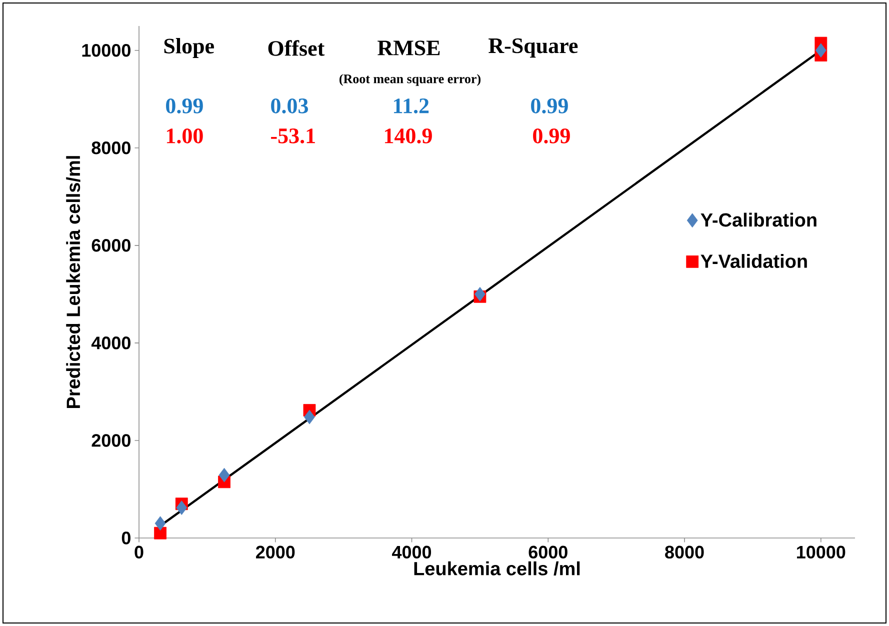  Describe the element at coordinates (189, 48) in the screenshot. I see `annotation: Slope` at that location.